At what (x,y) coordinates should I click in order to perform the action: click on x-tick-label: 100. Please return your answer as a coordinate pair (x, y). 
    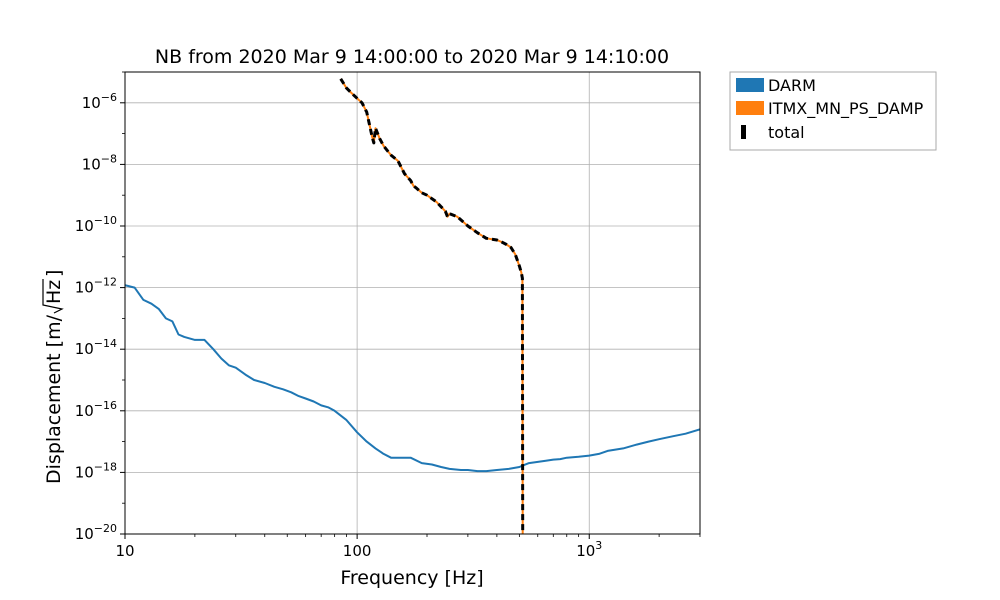
    Looking at the image, I should click on (357, 551).